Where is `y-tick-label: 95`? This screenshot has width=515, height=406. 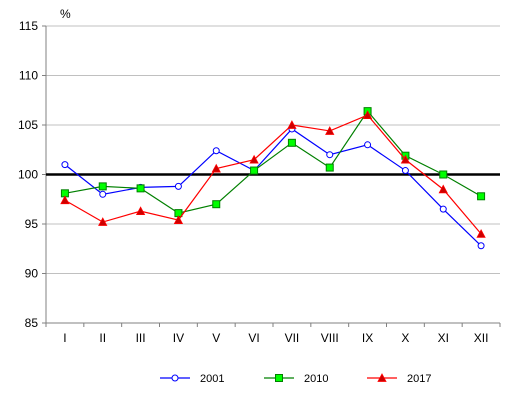 y-tick-label: 95 is located at coordinates (32, 224).